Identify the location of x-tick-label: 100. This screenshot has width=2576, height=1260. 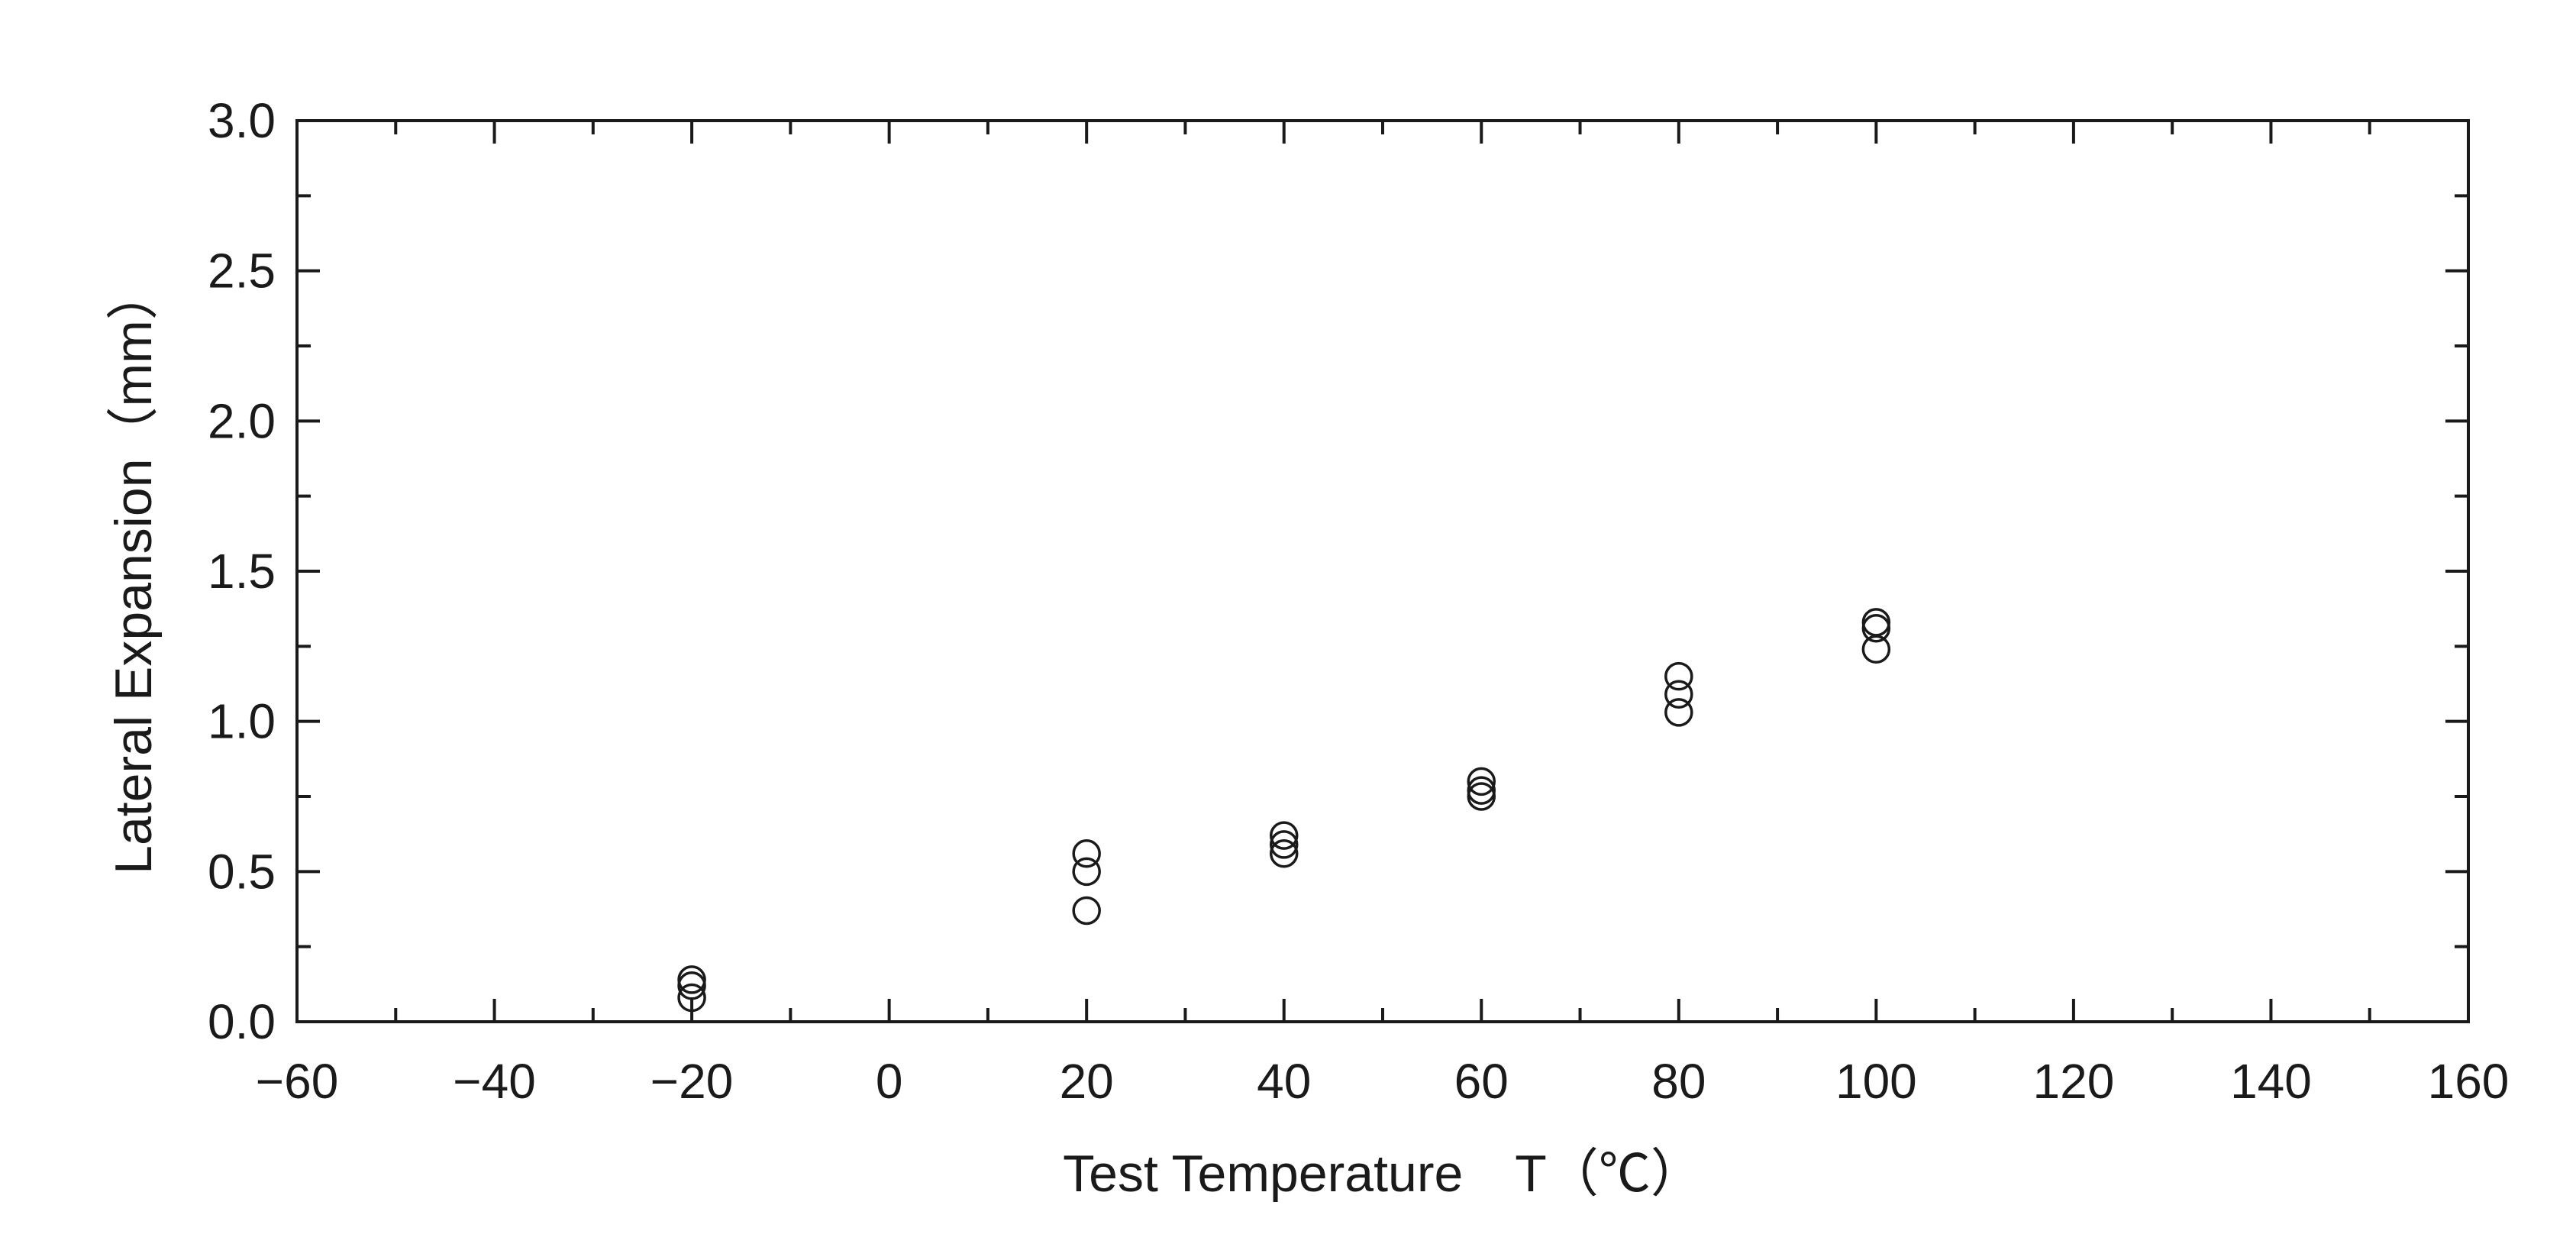
(1876, 1081).